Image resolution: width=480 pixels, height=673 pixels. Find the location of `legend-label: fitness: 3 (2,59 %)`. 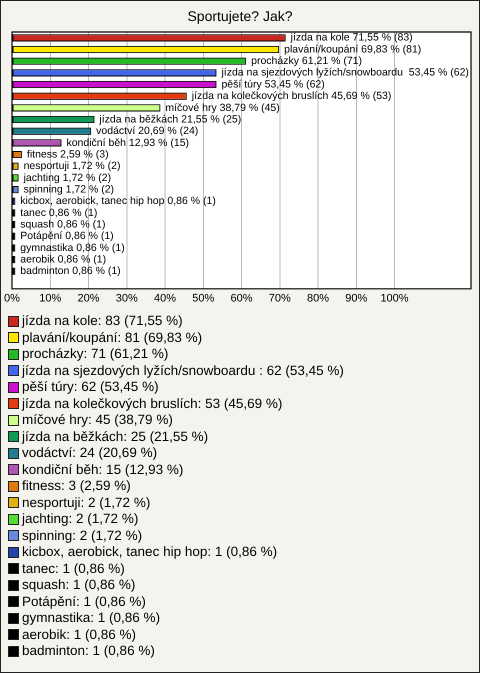

legend-label: fitness: 3 (2,59 %) is located at coordinates (76, 486).